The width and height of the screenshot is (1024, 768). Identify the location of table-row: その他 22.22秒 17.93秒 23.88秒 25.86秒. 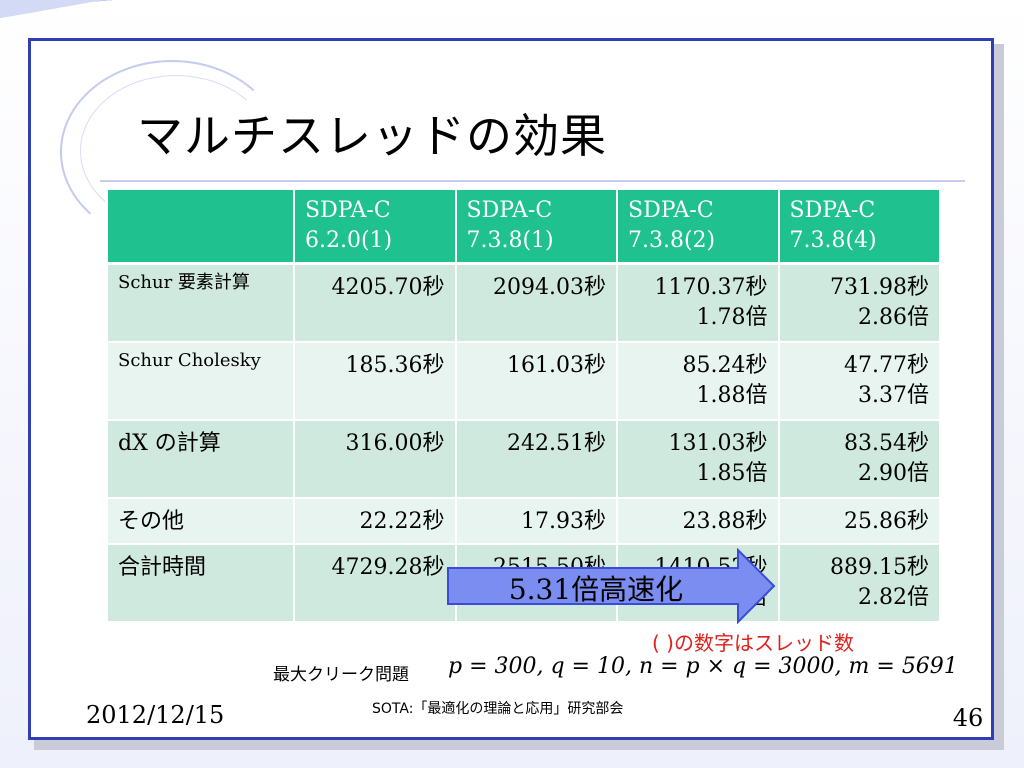
(524, 521).